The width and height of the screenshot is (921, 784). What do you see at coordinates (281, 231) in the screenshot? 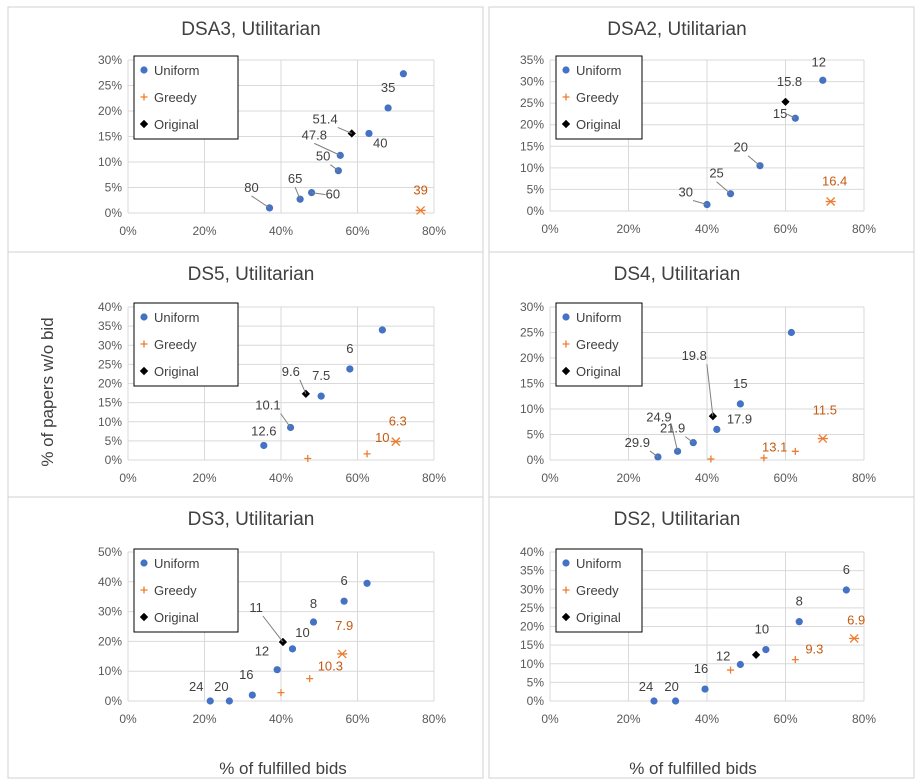
I see `x-tick-label: 40%` at bounding box center [281, 231].